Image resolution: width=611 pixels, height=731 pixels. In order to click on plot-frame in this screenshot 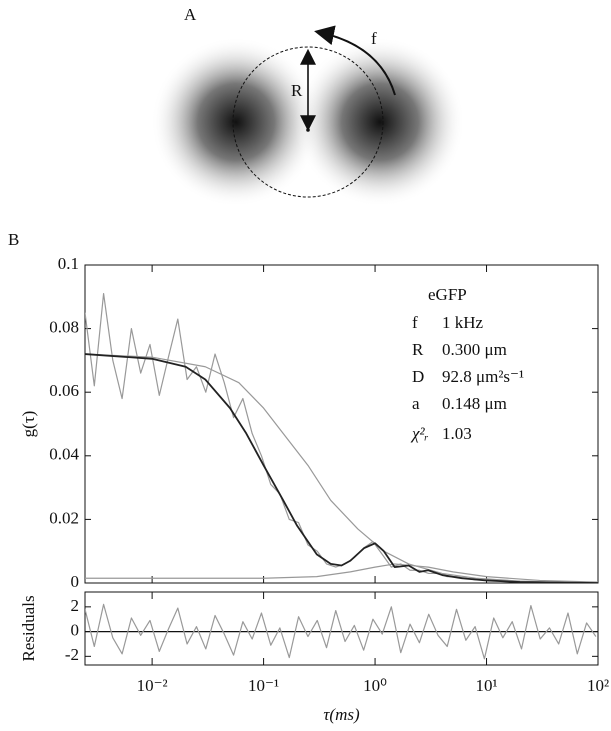, I will do `click(341, 628)`.